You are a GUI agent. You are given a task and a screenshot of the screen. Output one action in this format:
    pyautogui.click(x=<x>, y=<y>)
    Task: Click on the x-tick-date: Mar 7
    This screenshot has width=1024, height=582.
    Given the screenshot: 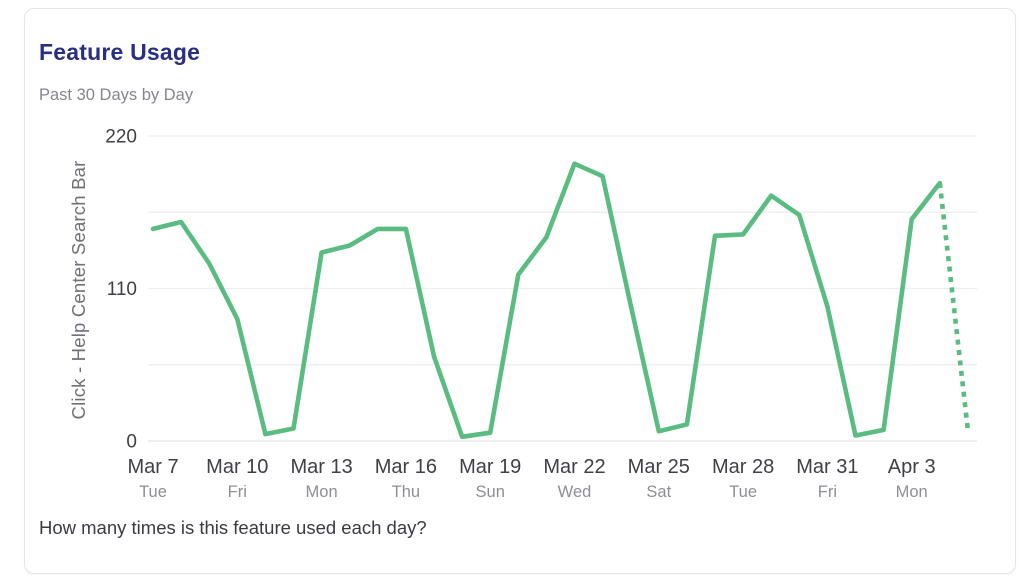 What is the action you would take?
    pyautogui.click(x=152, y=467)
    